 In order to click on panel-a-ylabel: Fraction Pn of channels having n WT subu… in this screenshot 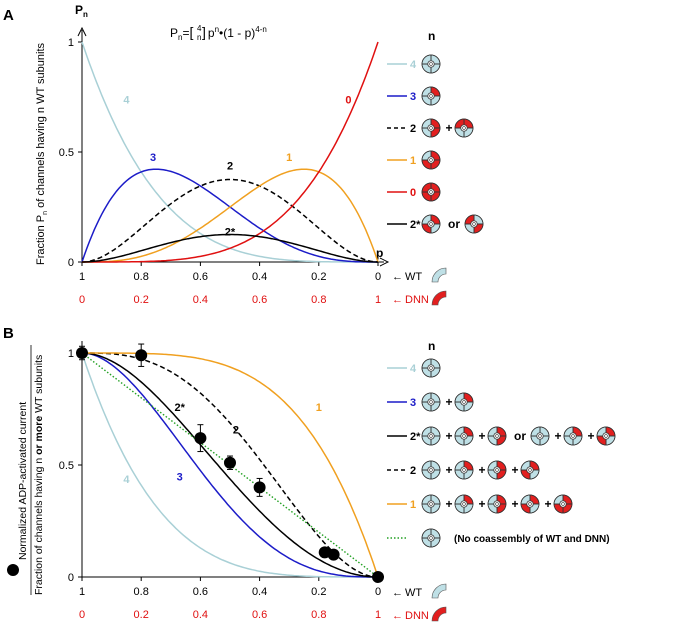, I will do `click(42, 154)`.